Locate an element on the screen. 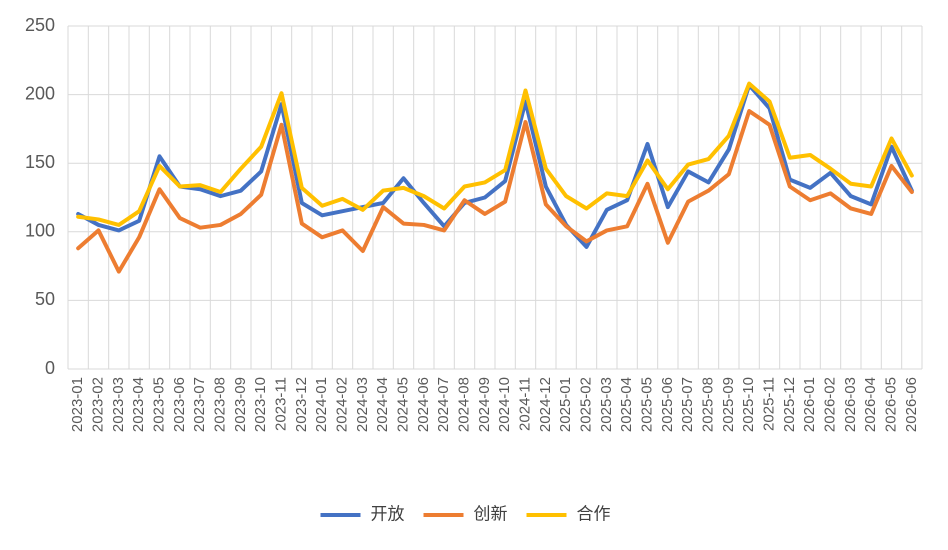 This screenshot has width=948, height=550. x-tick-label: 2023-12 is located at coordinates (301, 404).